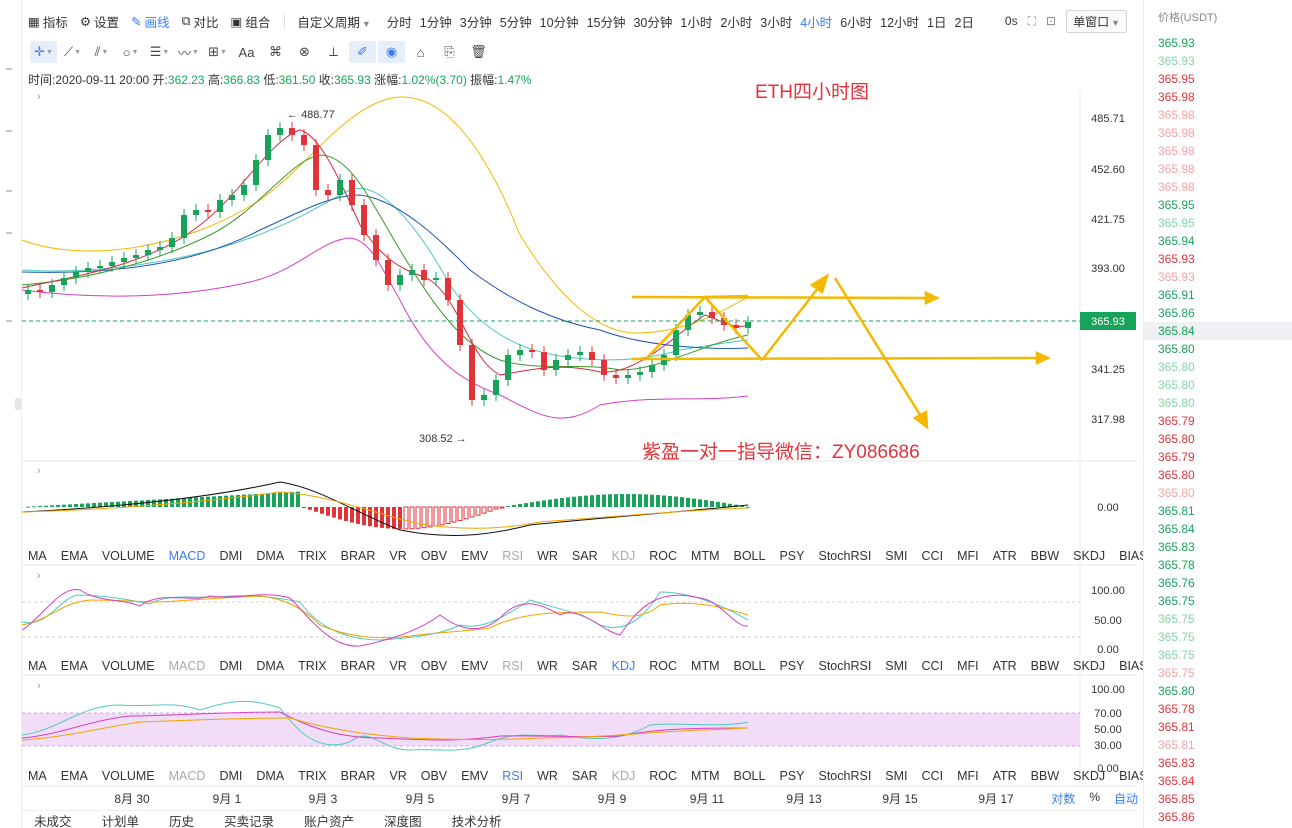 The image size is (1292, 828). I want to click on log-scale-toggle: 对数, so click(1063, 799).